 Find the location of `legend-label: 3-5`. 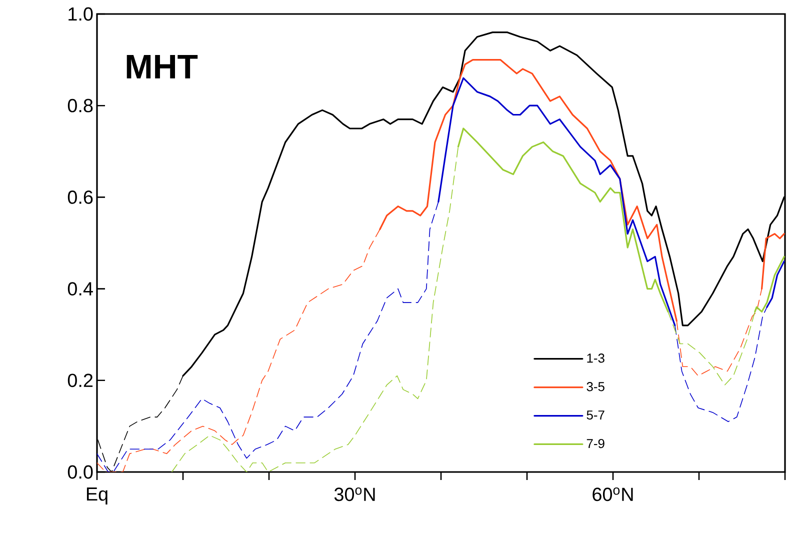

legend-label: 3-5 is located at coordinates (595, 387).